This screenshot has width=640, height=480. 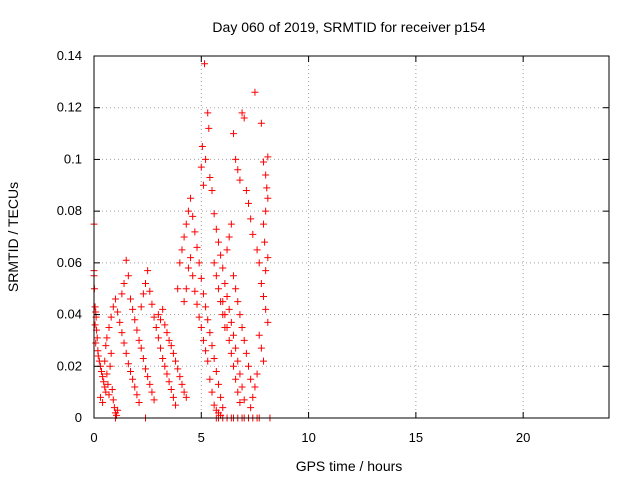 I want to click on x-tick-label: 20, so click(x=523, y=437).